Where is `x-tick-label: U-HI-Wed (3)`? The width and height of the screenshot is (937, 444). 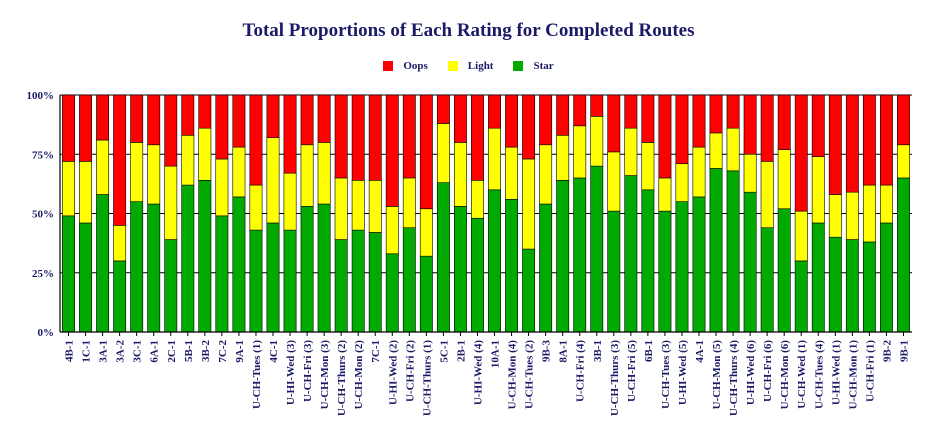 x-tick-label: U-HI-Wed (3) is located at coordinates (291, 372).